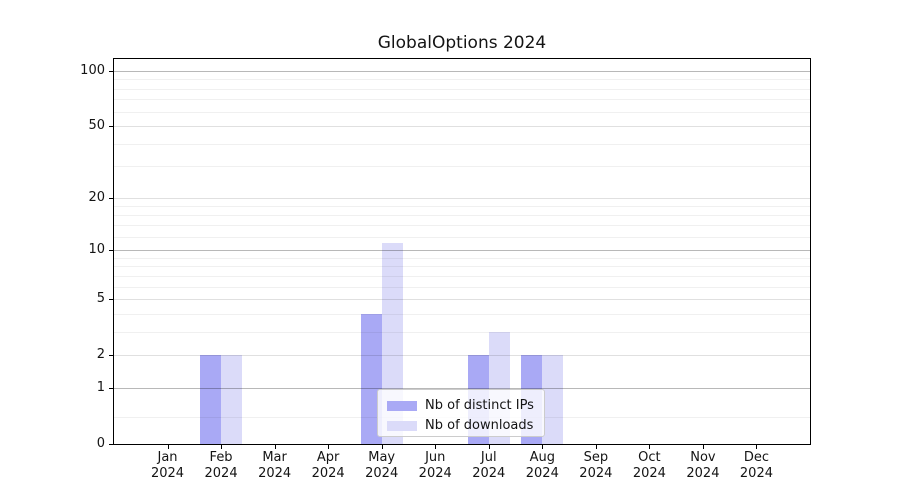  I want to click on x-tick-month: Jun, so click(435, 457).